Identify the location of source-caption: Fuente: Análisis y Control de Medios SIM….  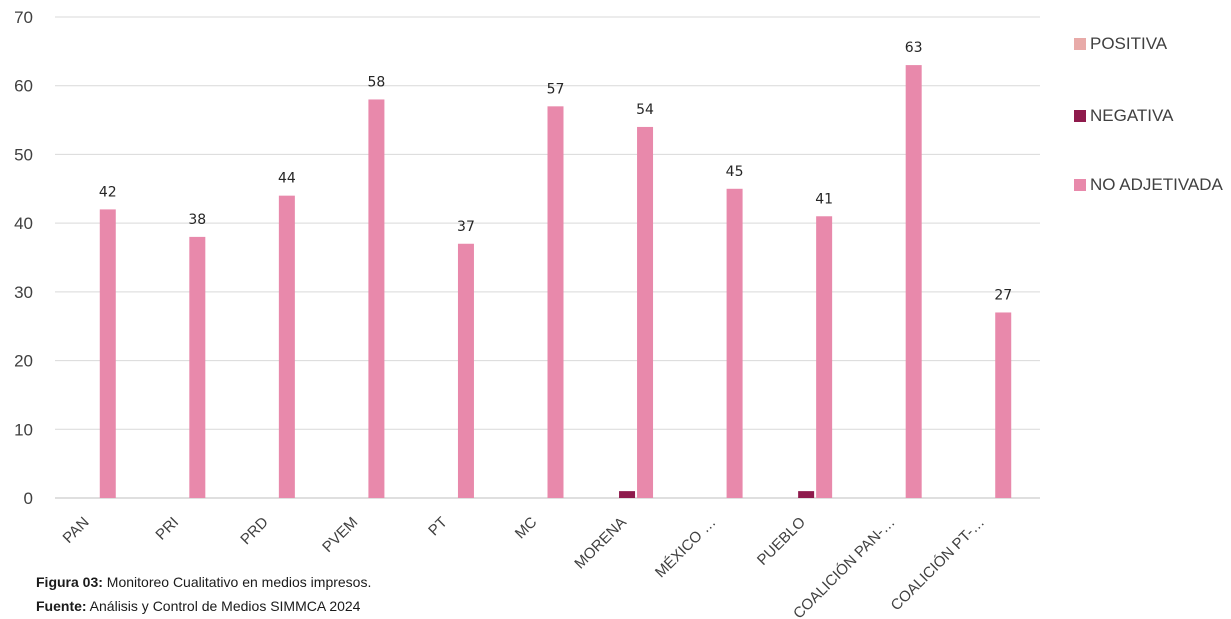
(198, 606).